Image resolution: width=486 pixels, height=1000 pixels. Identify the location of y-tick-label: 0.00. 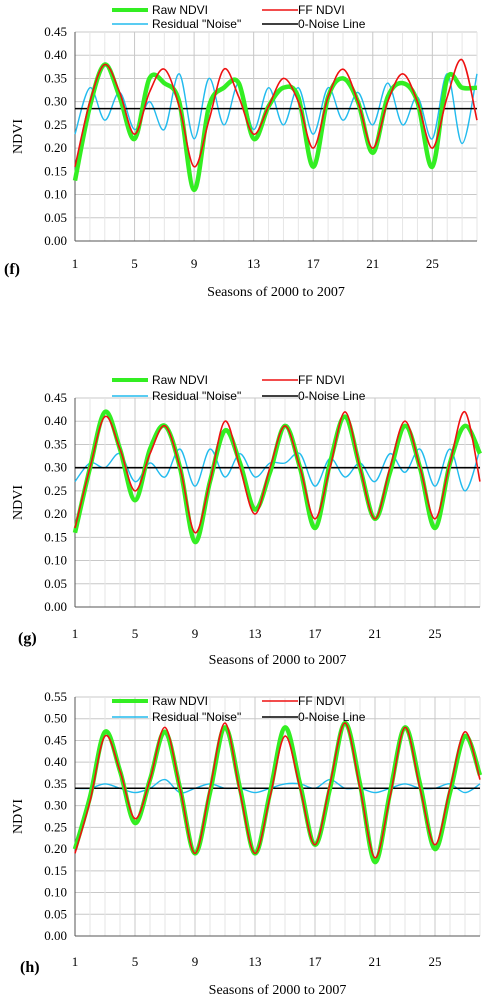
(55, 935).